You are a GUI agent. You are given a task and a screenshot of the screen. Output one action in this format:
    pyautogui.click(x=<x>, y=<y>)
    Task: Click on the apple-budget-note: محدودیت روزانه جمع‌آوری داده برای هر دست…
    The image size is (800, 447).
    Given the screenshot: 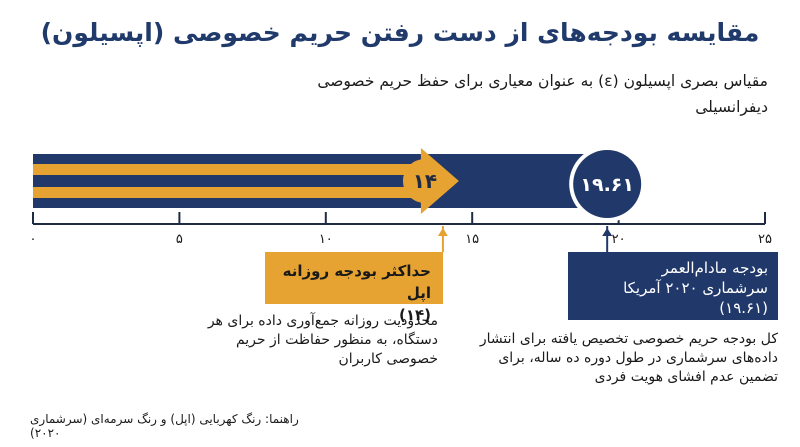 What is the action you would take?
    pyautogui.click(x=322, y=340)
    